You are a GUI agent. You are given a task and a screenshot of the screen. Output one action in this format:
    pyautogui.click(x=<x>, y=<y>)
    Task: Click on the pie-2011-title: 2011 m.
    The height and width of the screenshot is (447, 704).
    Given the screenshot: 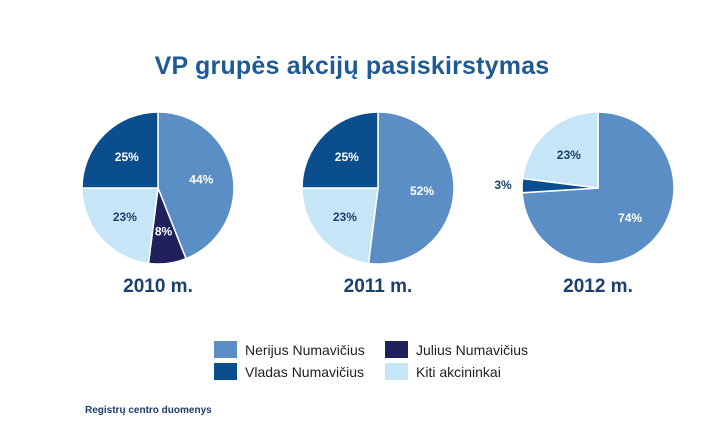 What is the action you would take?
    pyautogui.click(x=378, y=286)
    